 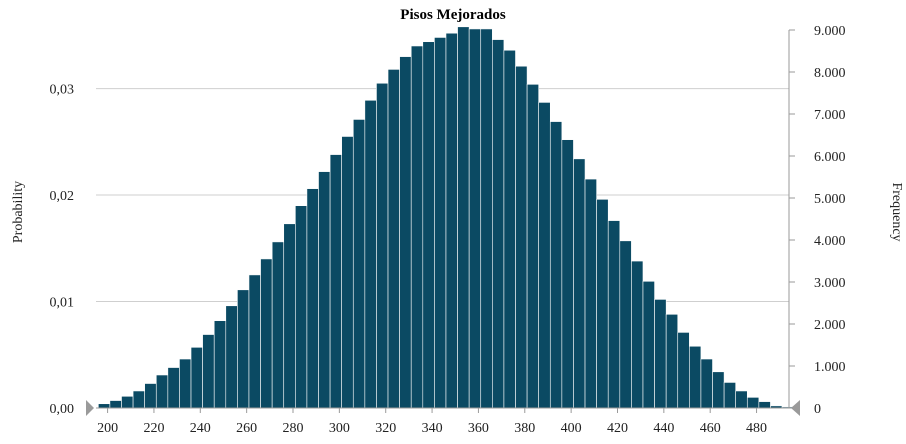 I want to click on right-range-marker-icon, so click(x=795, y=408).